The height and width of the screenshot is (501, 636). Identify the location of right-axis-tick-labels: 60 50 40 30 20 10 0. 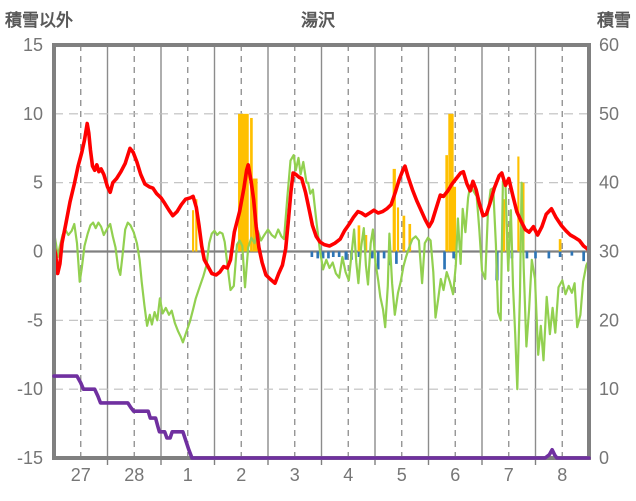
(609, 251).